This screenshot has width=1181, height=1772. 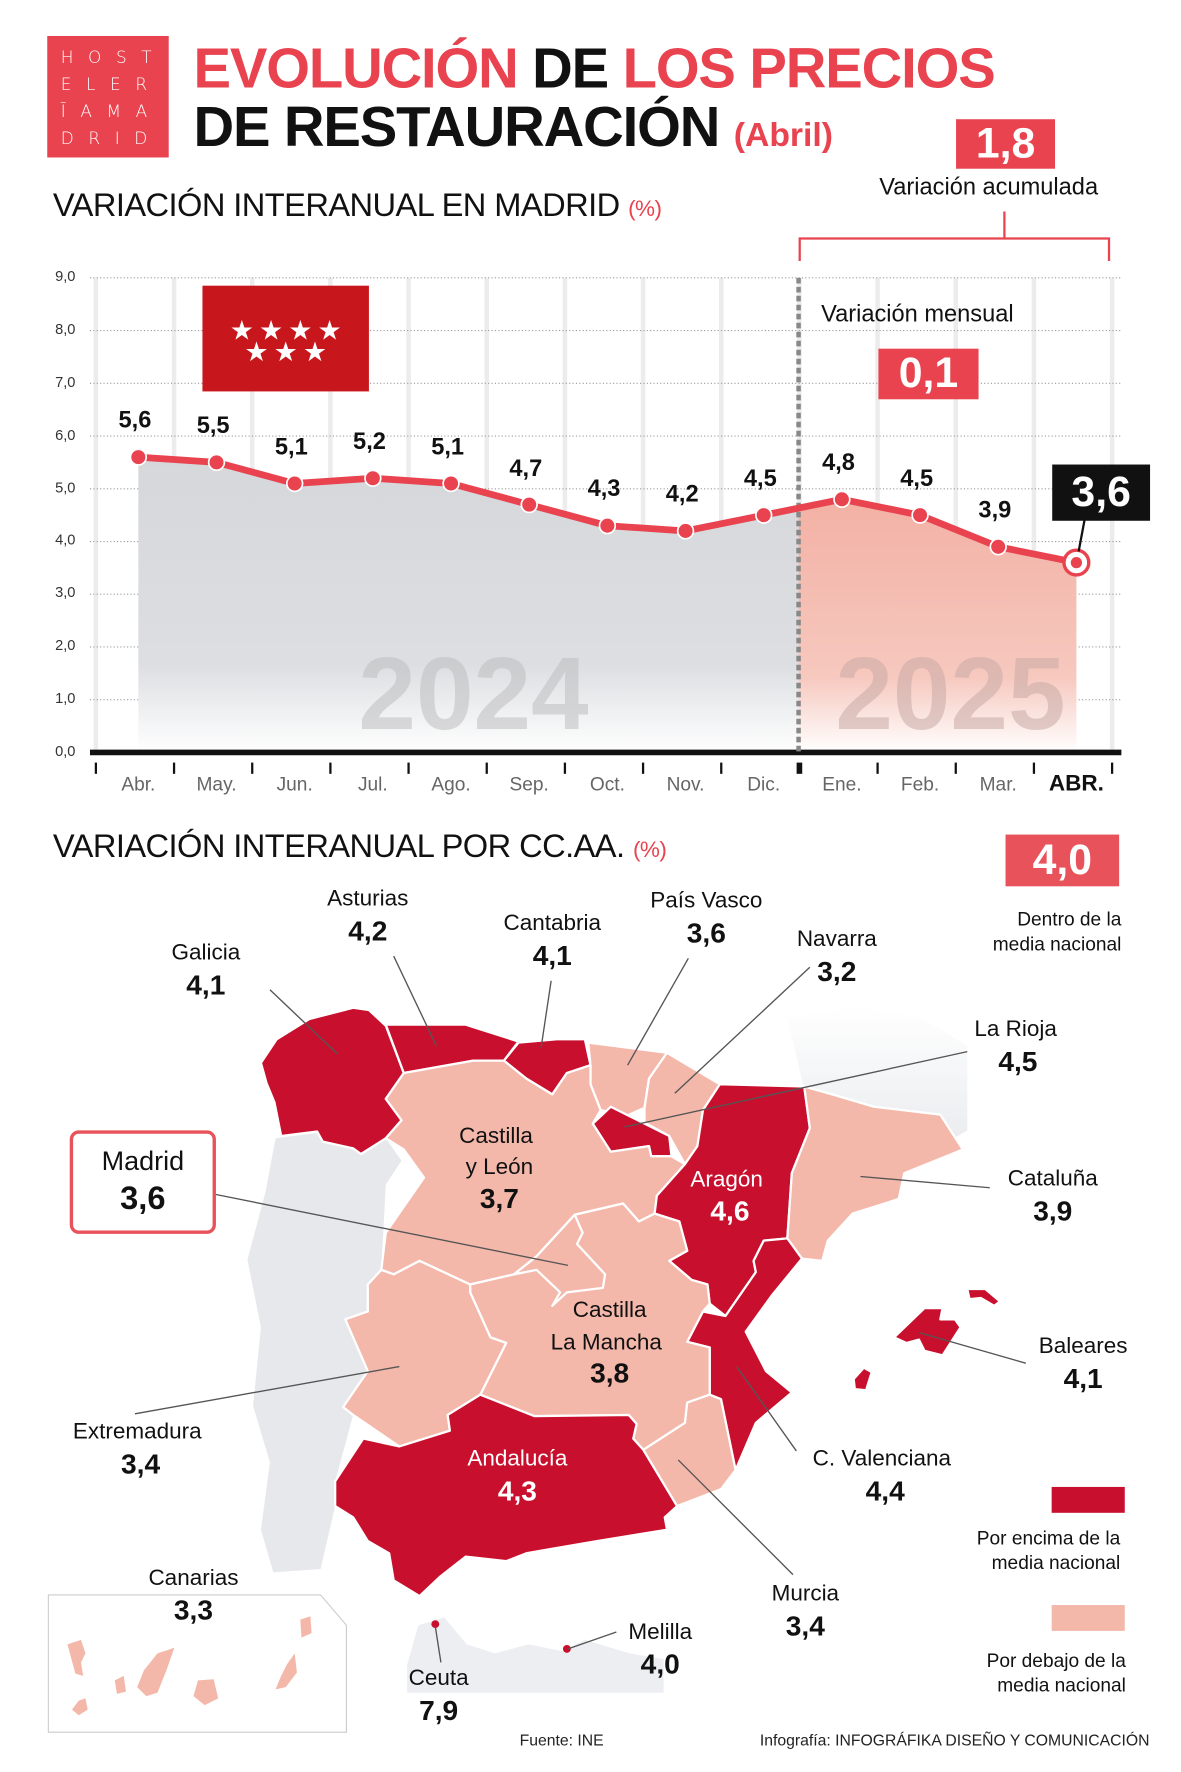 I want to click on region-value-galicia: 4,1, so click(x=206, y=985).